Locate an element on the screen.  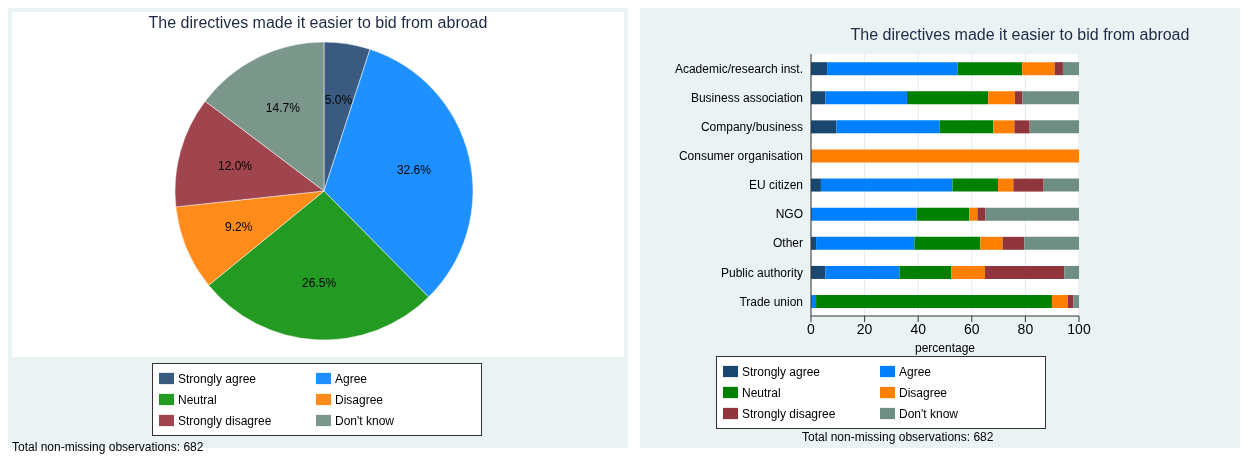
data-label: 32.6% is located at coordinates (414, 169).